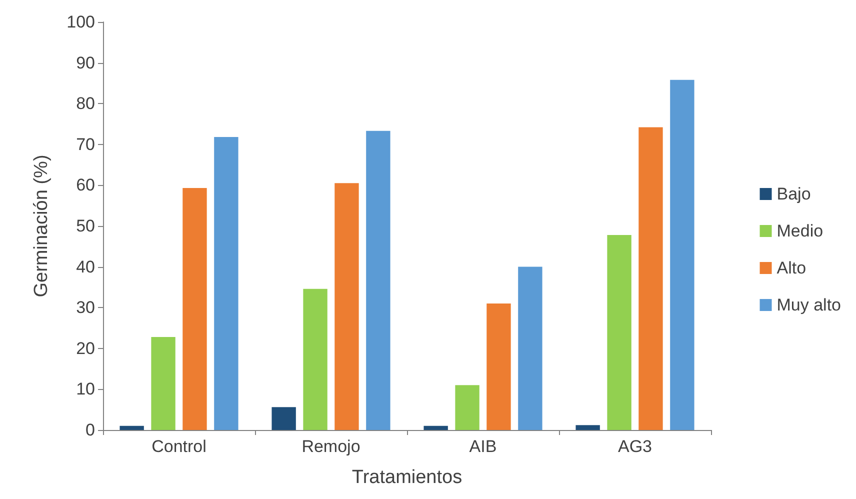 The image size is (856, 499). Describe the element at coordinates (85, 348) in the screenshot. I see `y-tick-label: 20` at that location.